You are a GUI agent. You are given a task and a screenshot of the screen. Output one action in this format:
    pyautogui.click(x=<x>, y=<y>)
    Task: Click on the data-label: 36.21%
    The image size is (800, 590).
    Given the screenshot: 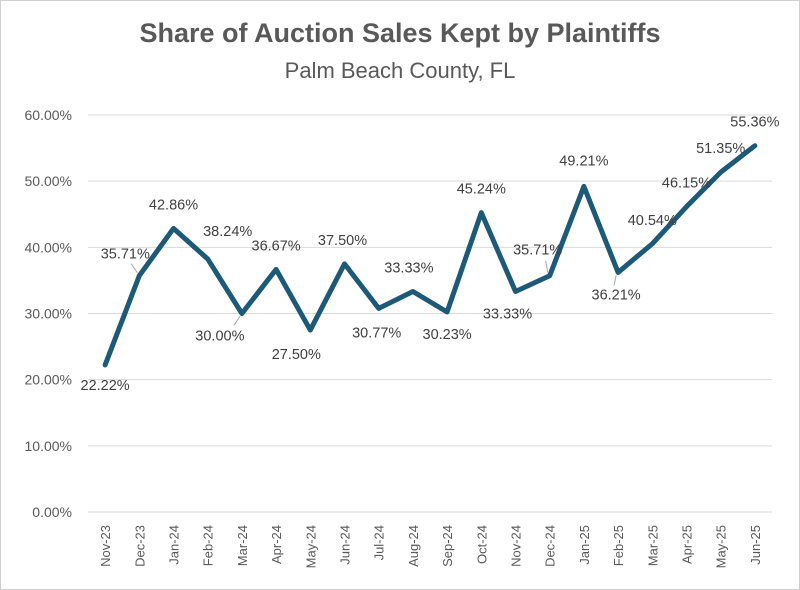 What is the action you would take?
    pyautogui.click(x=616, y=295)
    